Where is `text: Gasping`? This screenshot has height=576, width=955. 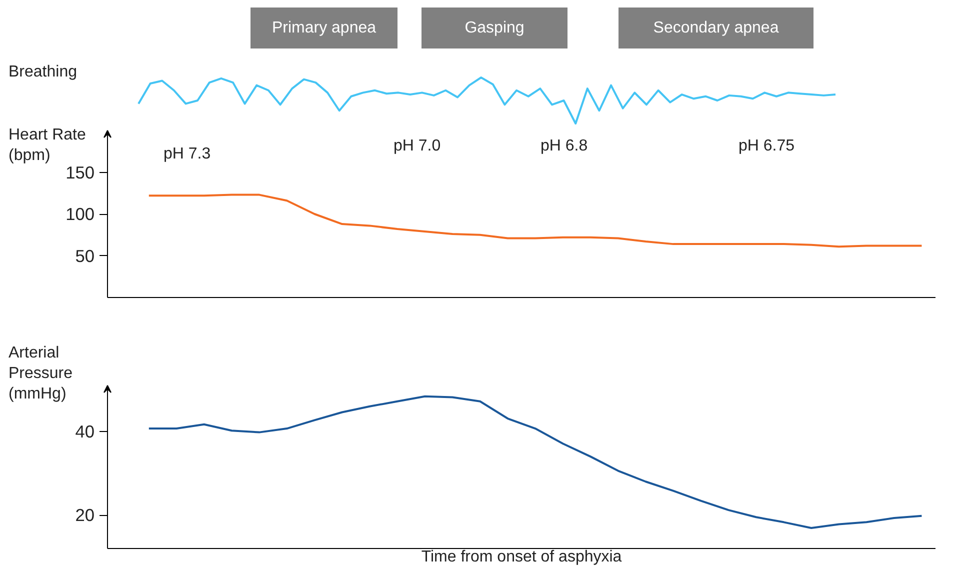
text: Gasping is located at coordinates (494, 28).